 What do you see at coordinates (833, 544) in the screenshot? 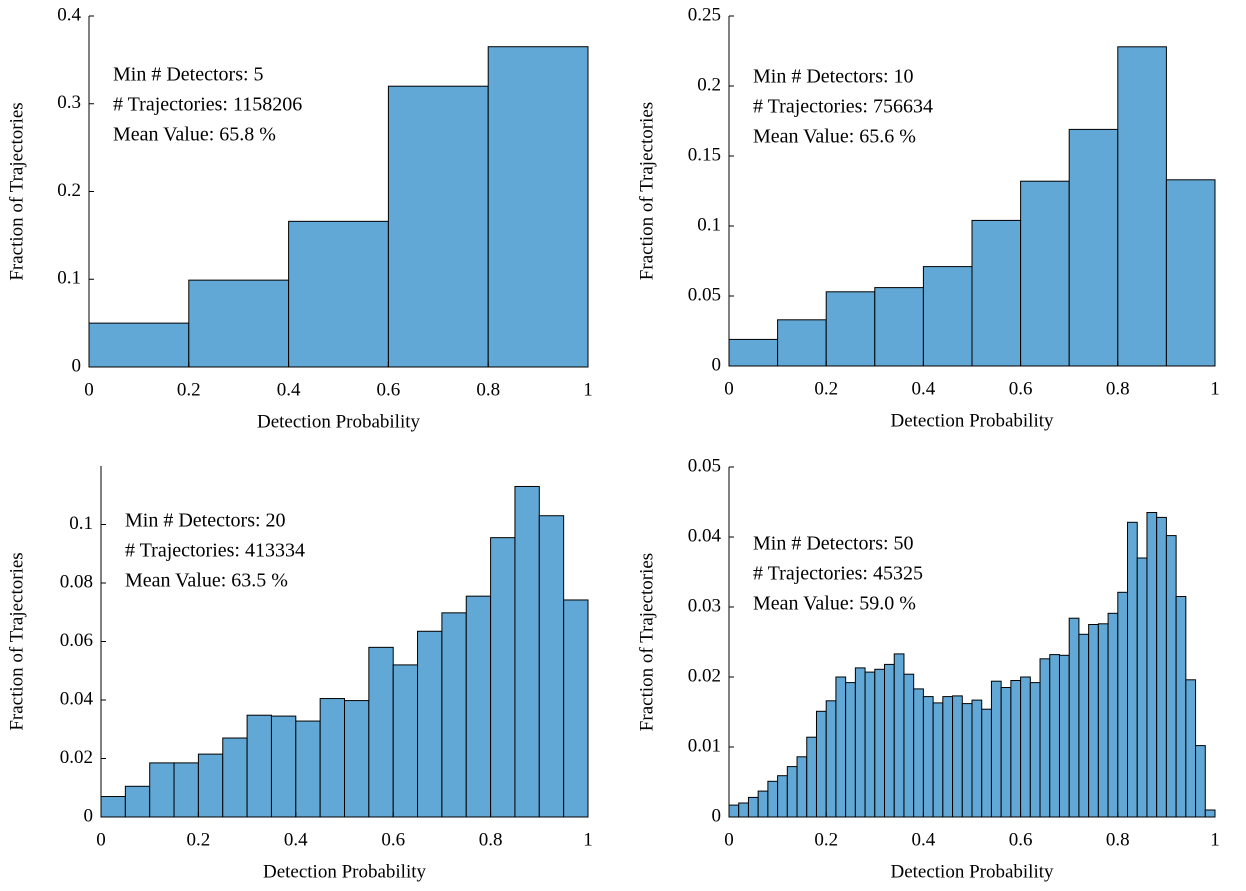
I see `annotation: Min # Detectors: 50` at bounding box center [833, 544].